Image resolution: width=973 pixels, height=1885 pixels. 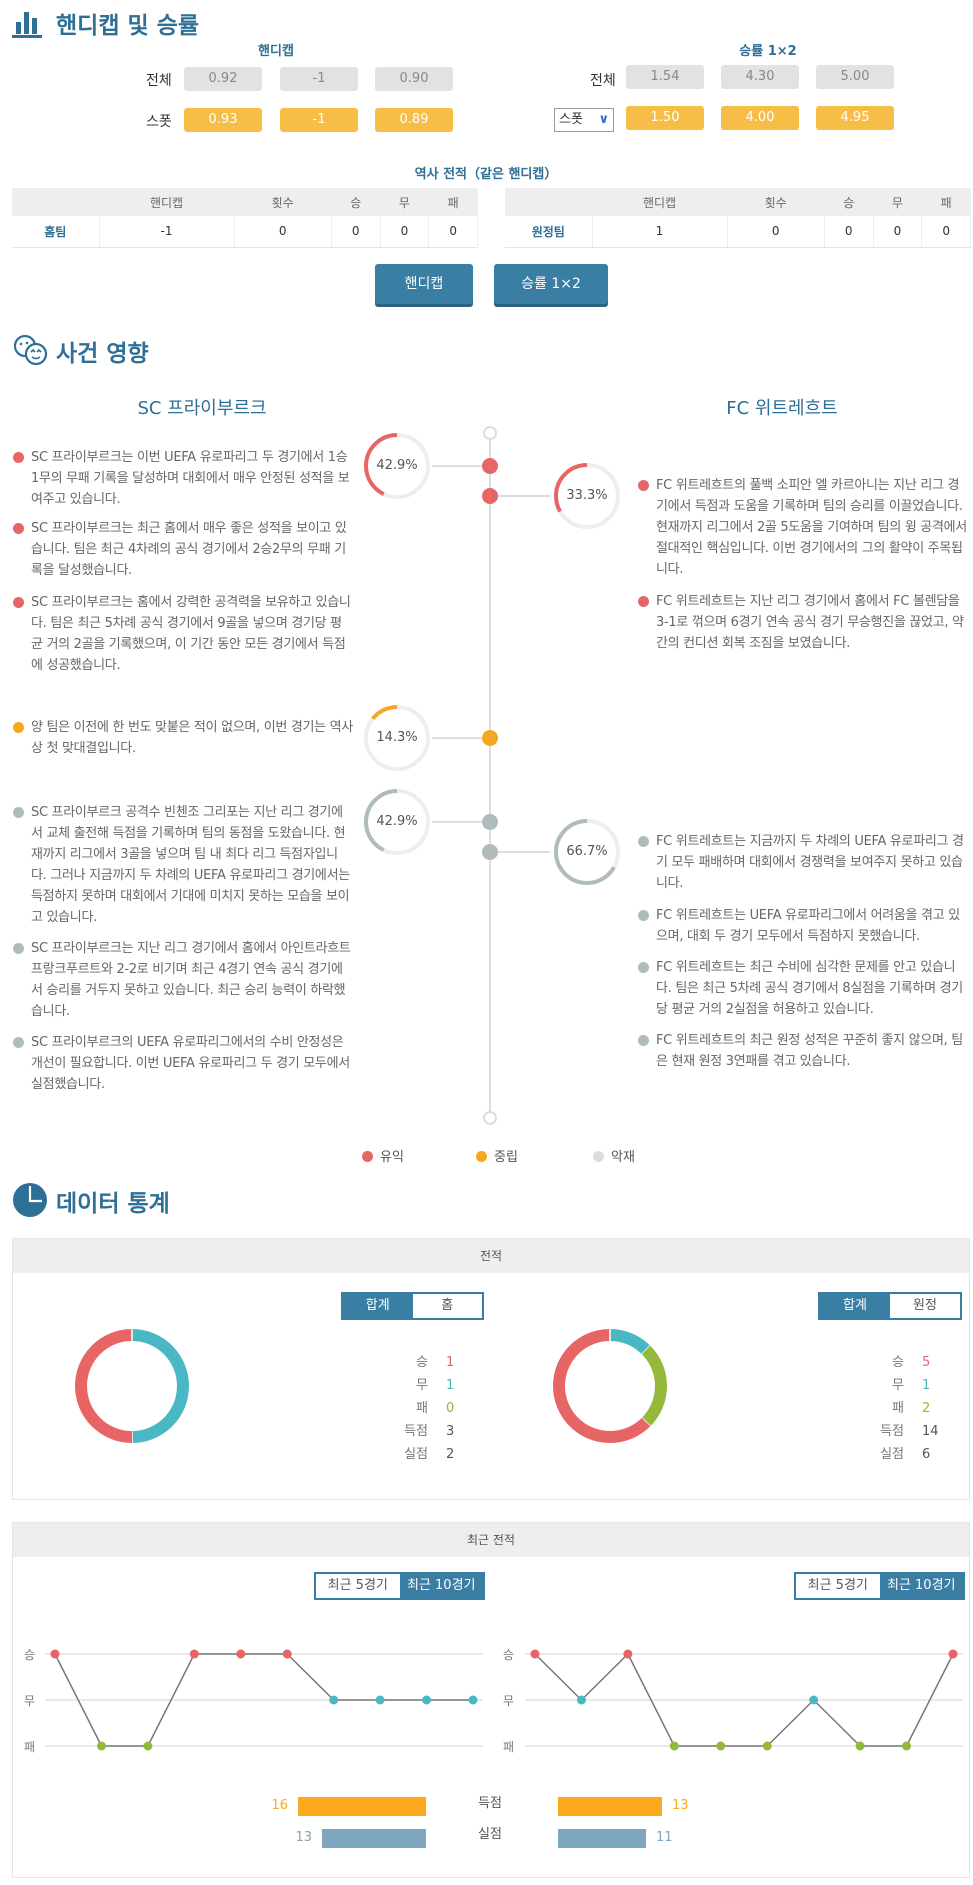 I want to click on timeline-end, so click(x=490, y=1118).